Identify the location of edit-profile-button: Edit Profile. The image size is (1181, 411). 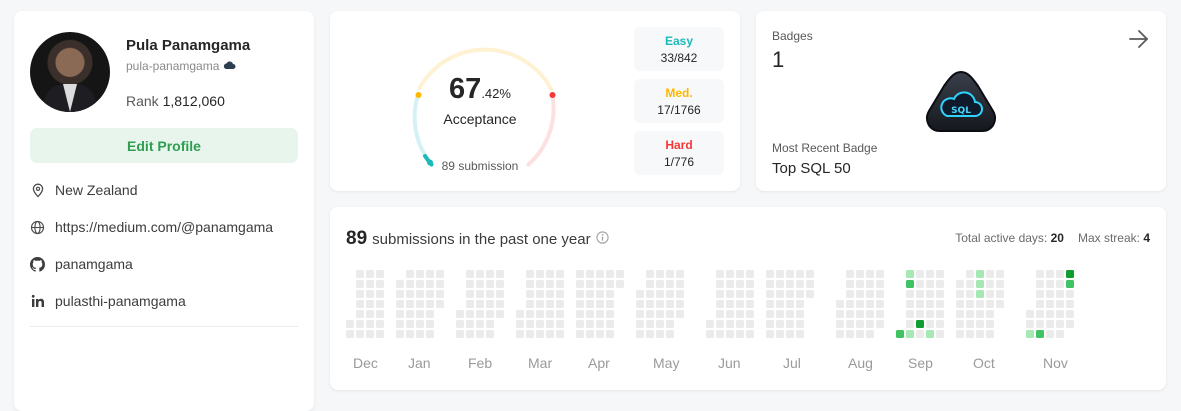
(164, 145).